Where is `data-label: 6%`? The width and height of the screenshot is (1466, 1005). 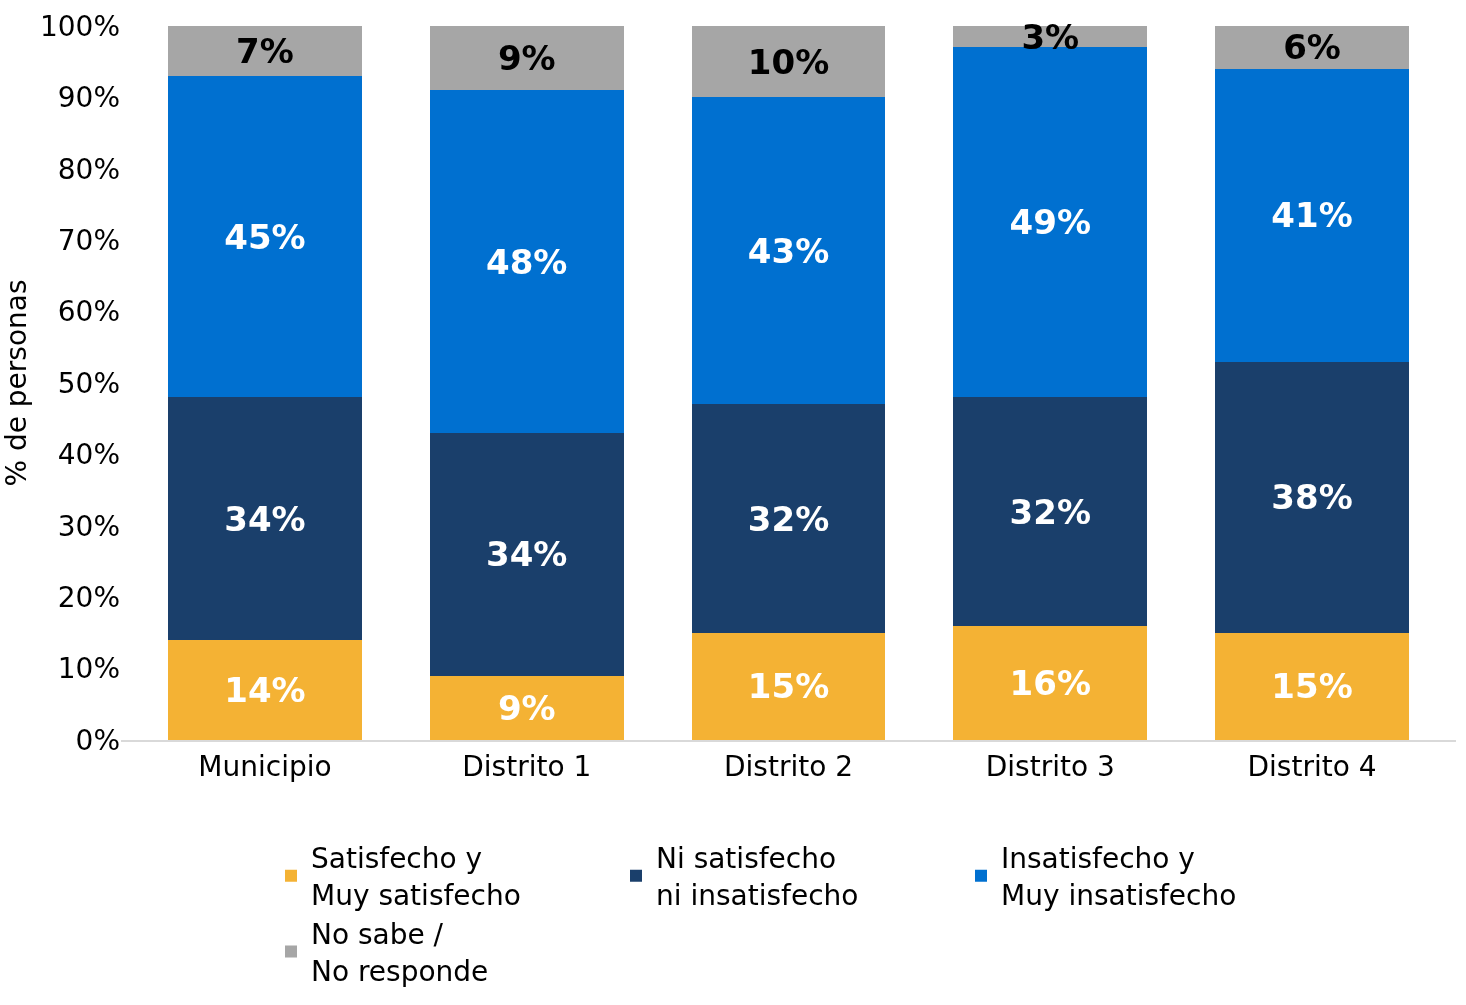 data-label: 6% is located at coordinates (1312, 47).